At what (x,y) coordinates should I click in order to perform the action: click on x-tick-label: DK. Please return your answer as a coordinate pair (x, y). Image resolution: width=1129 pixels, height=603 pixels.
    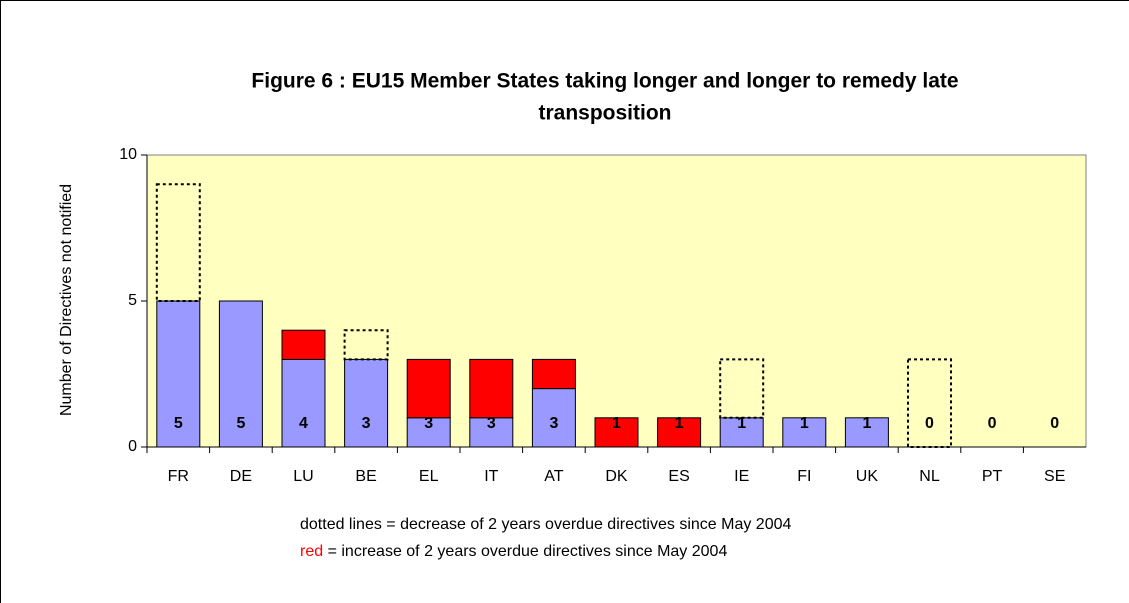
    Looking at the image, I should click on (616, 476).